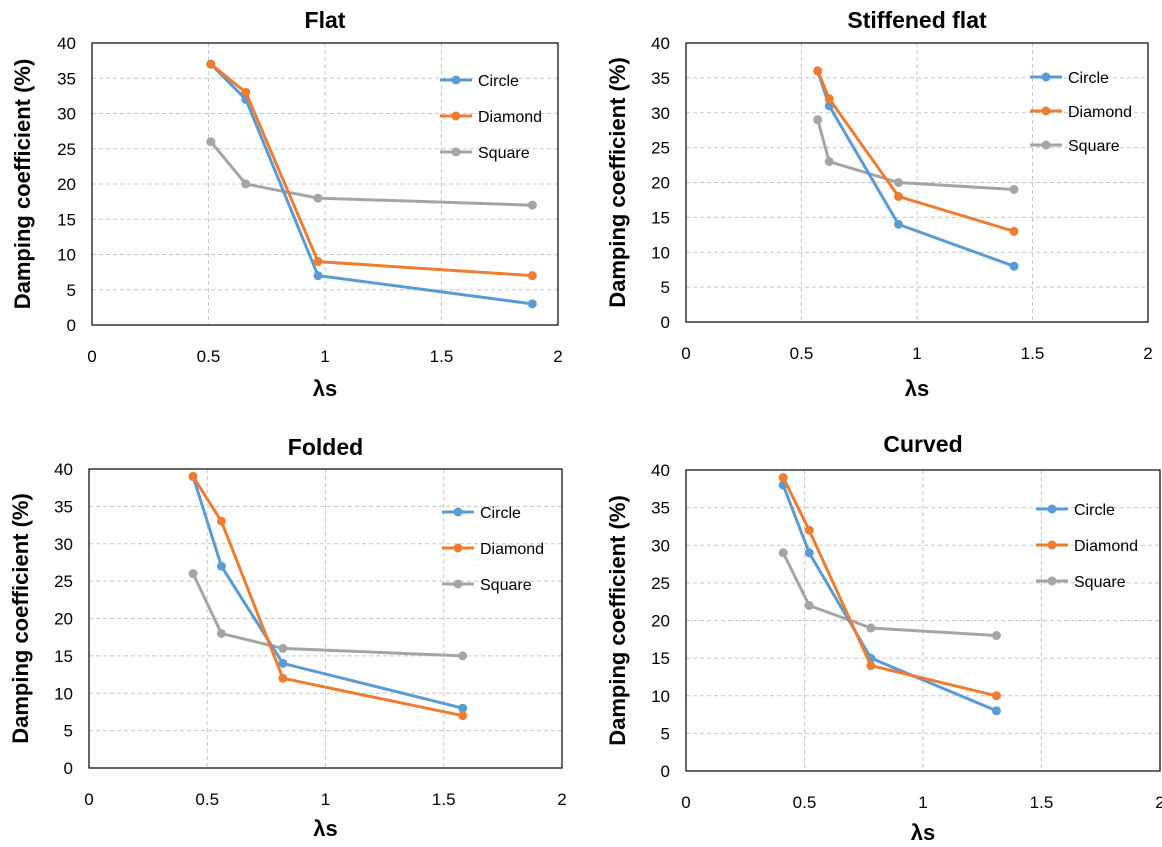 Image resolution: width=1162 pixels, height=847 pixels. What do you see at coordinates (325, 20) in the screenshot?
I see `chart-title: Flat` at bounding box center [325, 20].